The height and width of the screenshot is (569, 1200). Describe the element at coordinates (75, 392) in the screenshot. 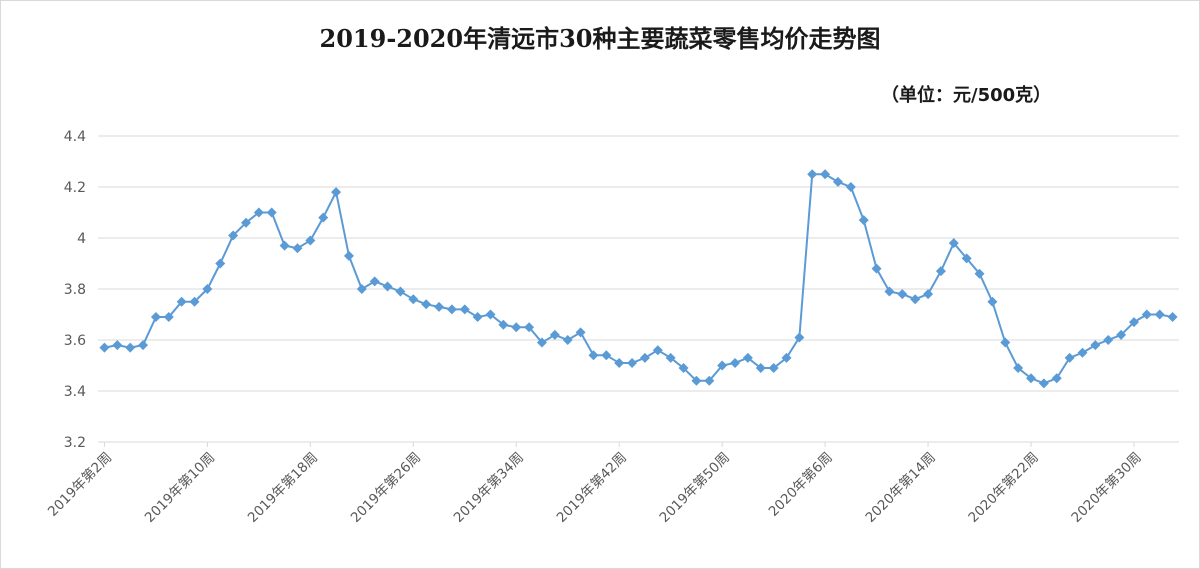

I see `y-tick-label: 3.4` at that location.